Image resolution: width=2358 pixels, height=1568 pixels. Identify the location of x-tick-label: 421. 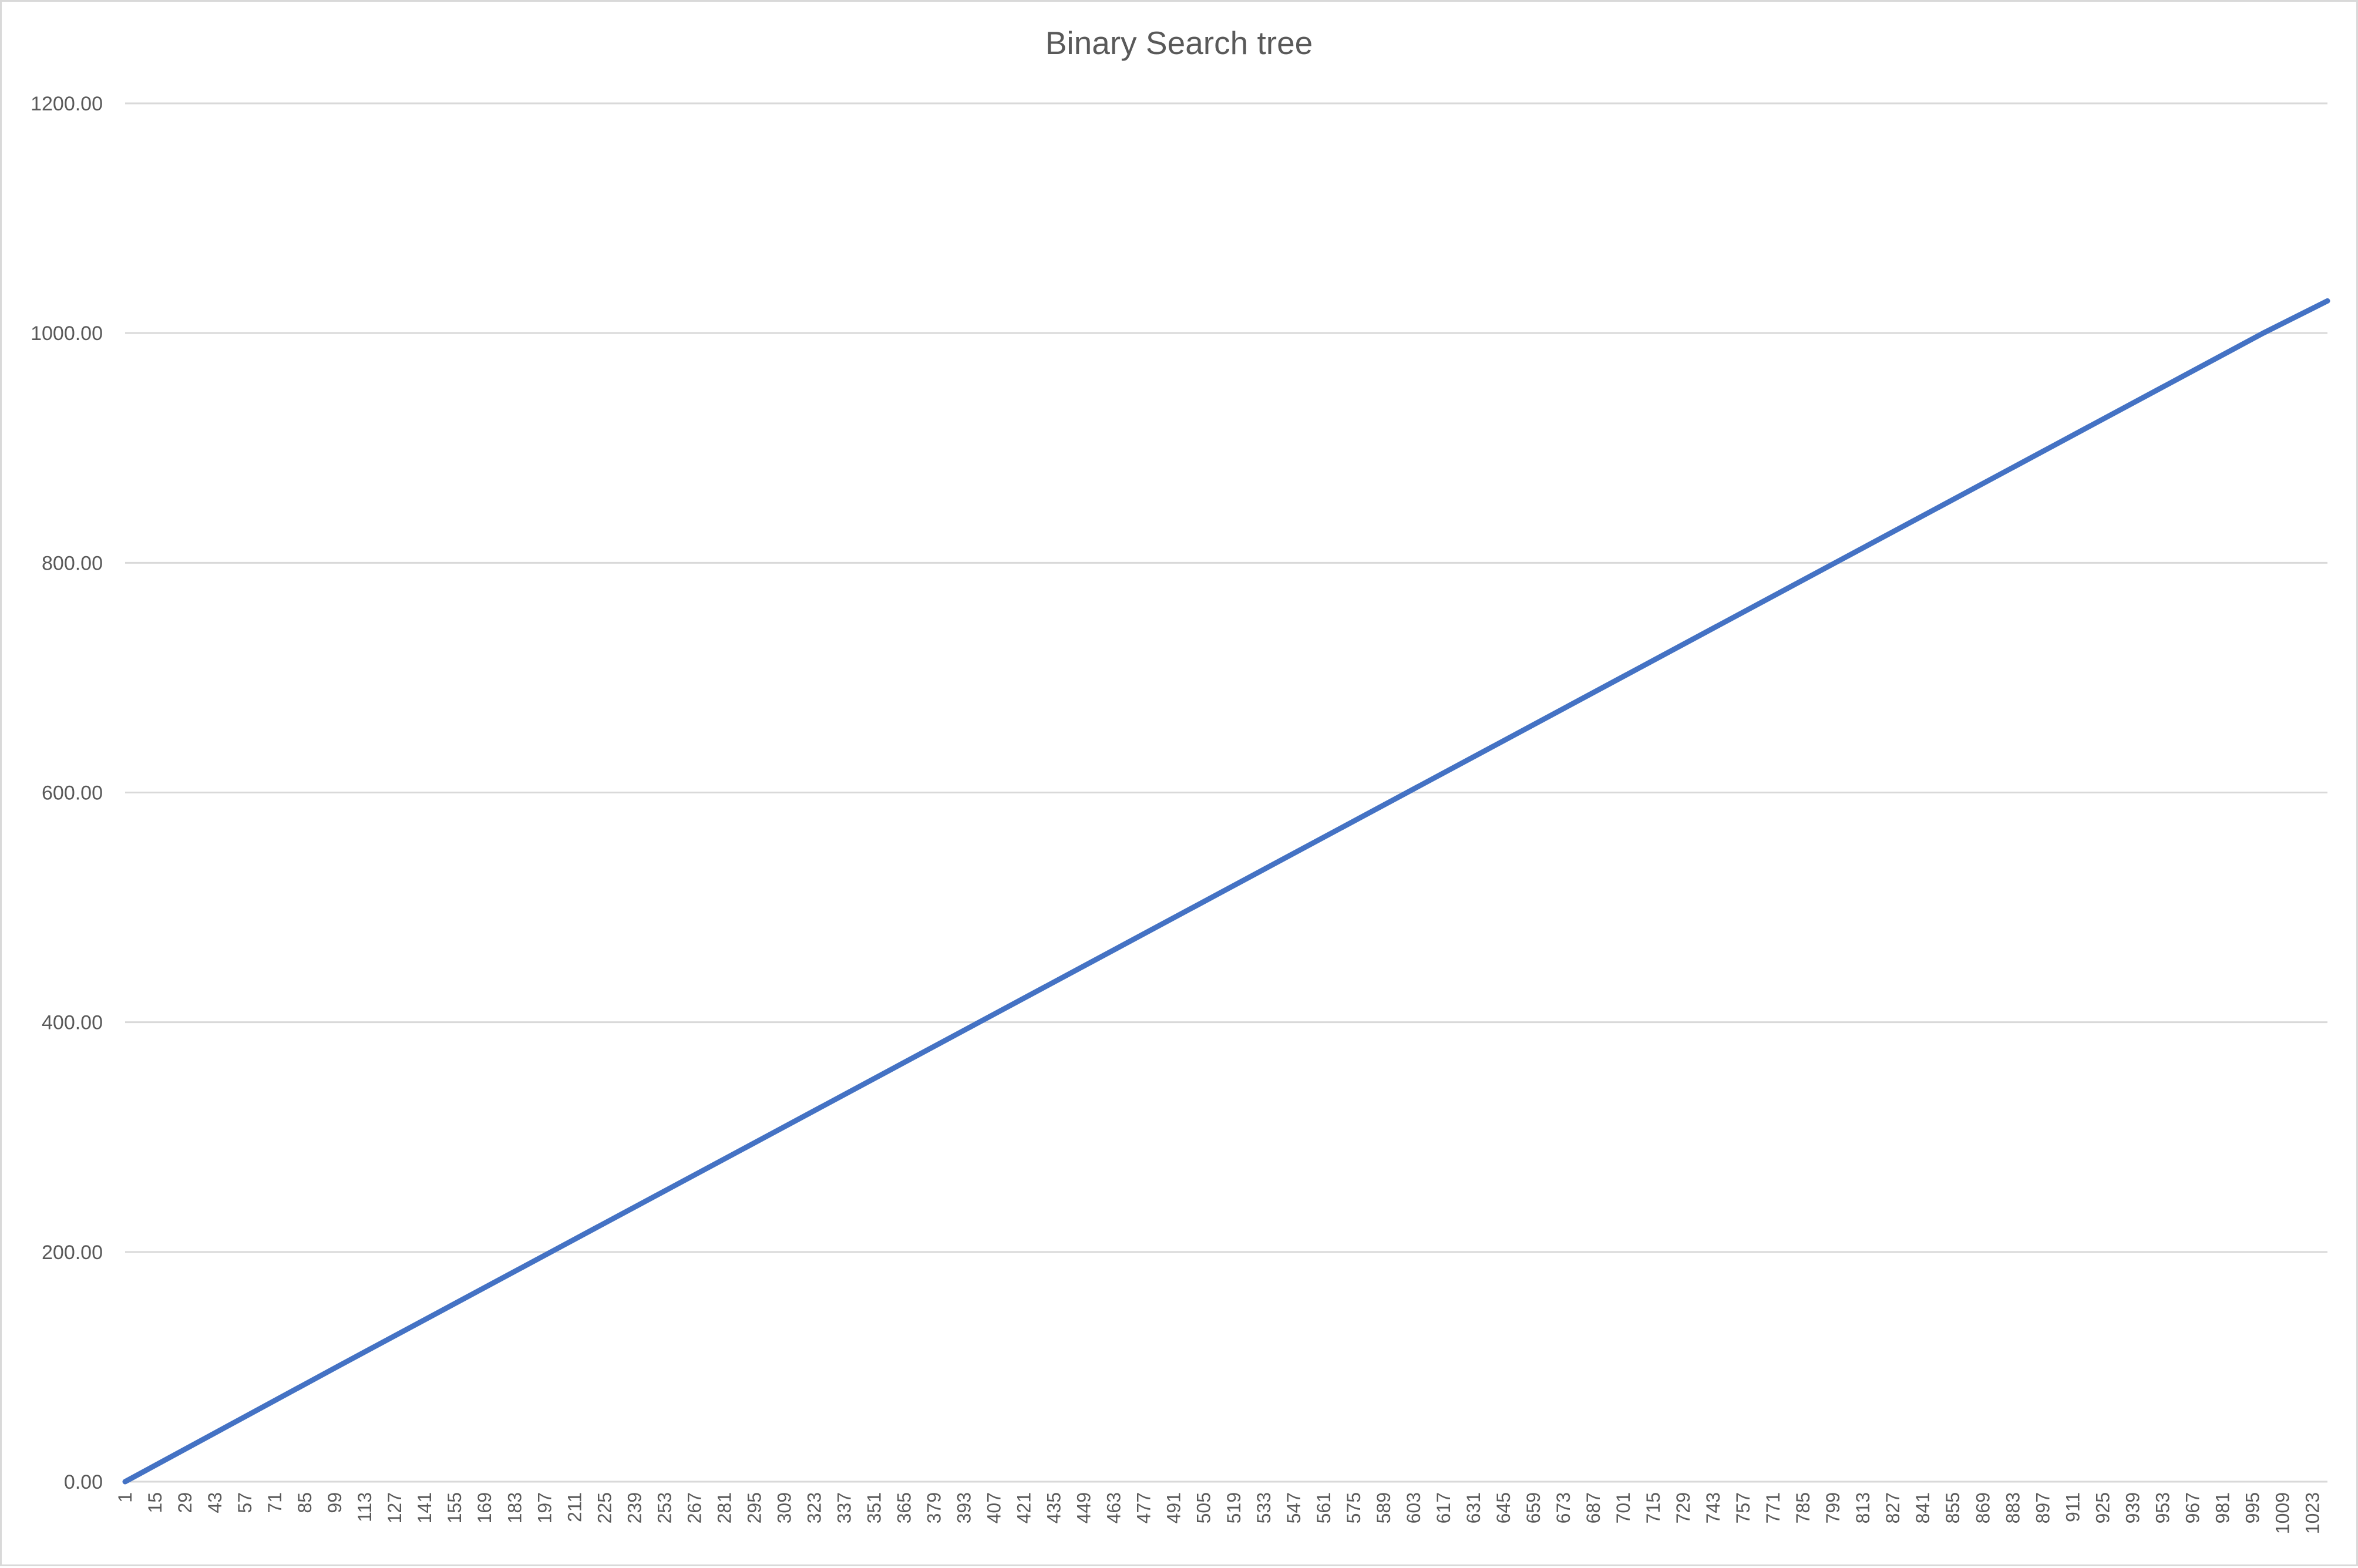
(1024, 1507).